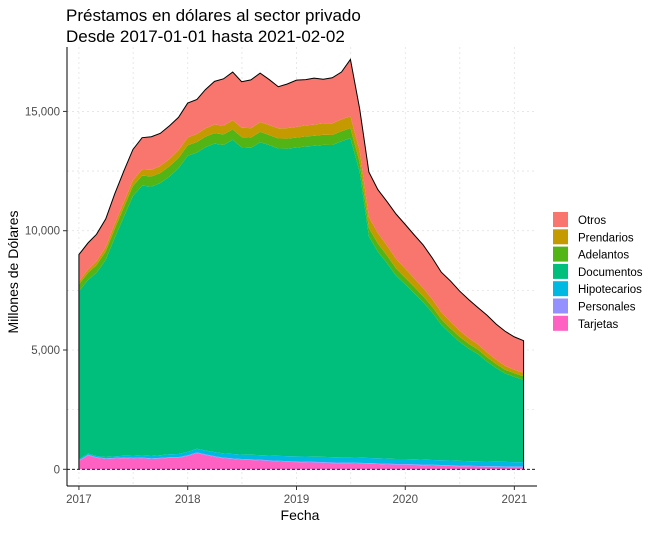  I want to click on y-tick-label: 0, so click(57, 470).